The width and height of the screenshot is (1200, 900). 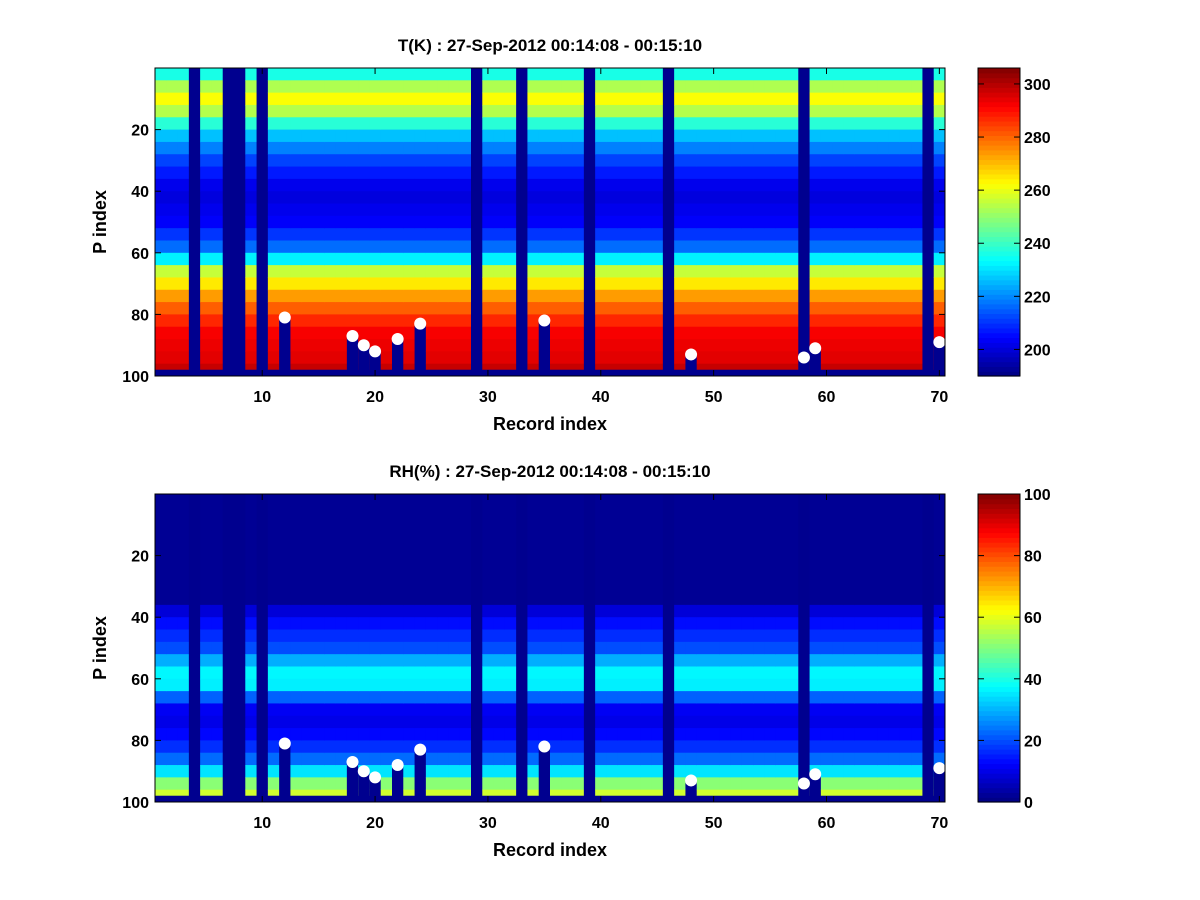 I want to click on temperature-below-surface-mask, so click(x=398, y=357).